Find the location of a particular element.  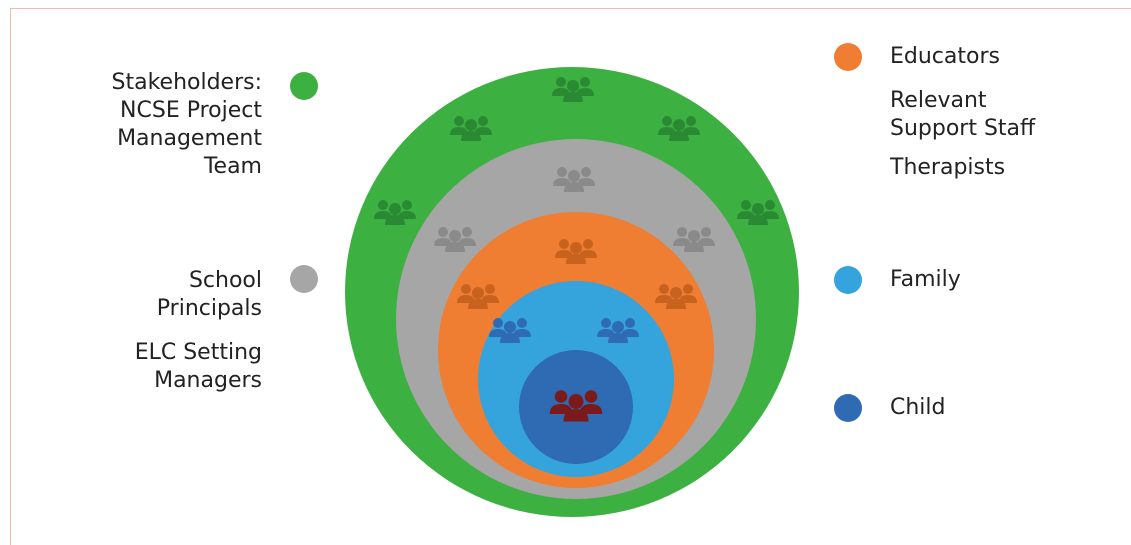

school-swatch is located at coordinates (304, 279).